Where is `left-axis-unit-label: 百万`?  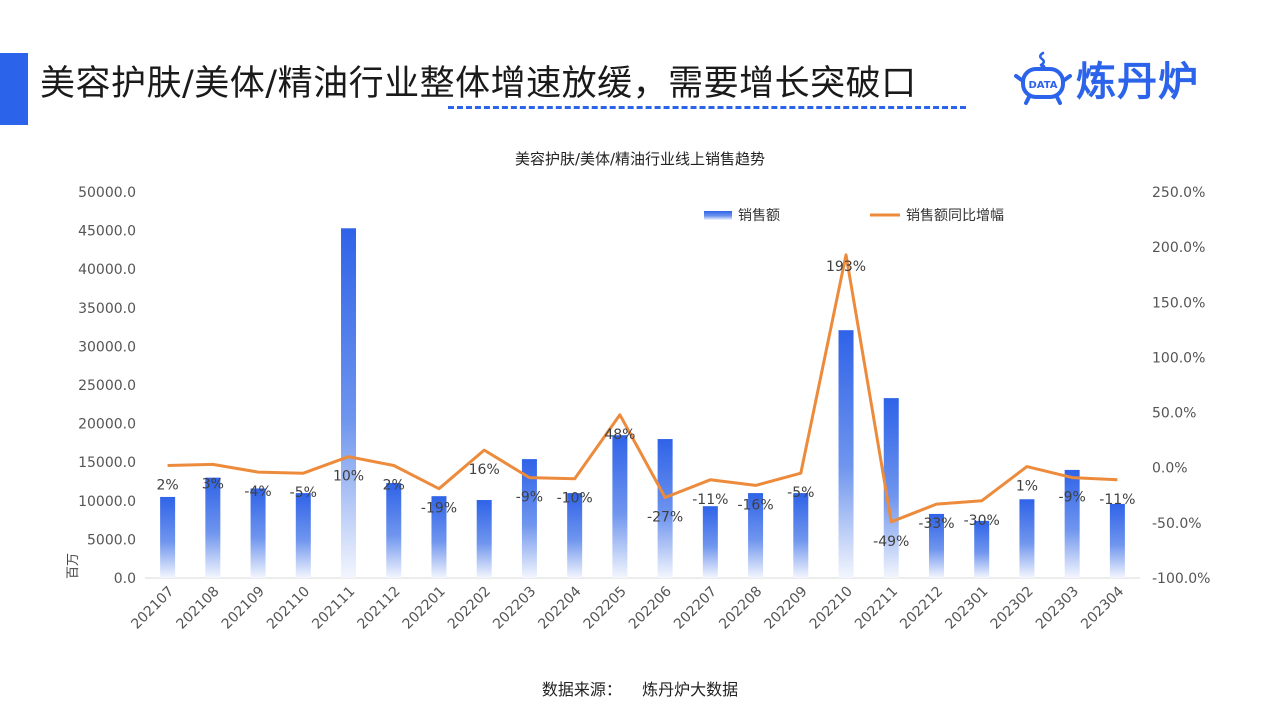
left-axis-unit-label: 百万 is located at coordinates (73, 566).